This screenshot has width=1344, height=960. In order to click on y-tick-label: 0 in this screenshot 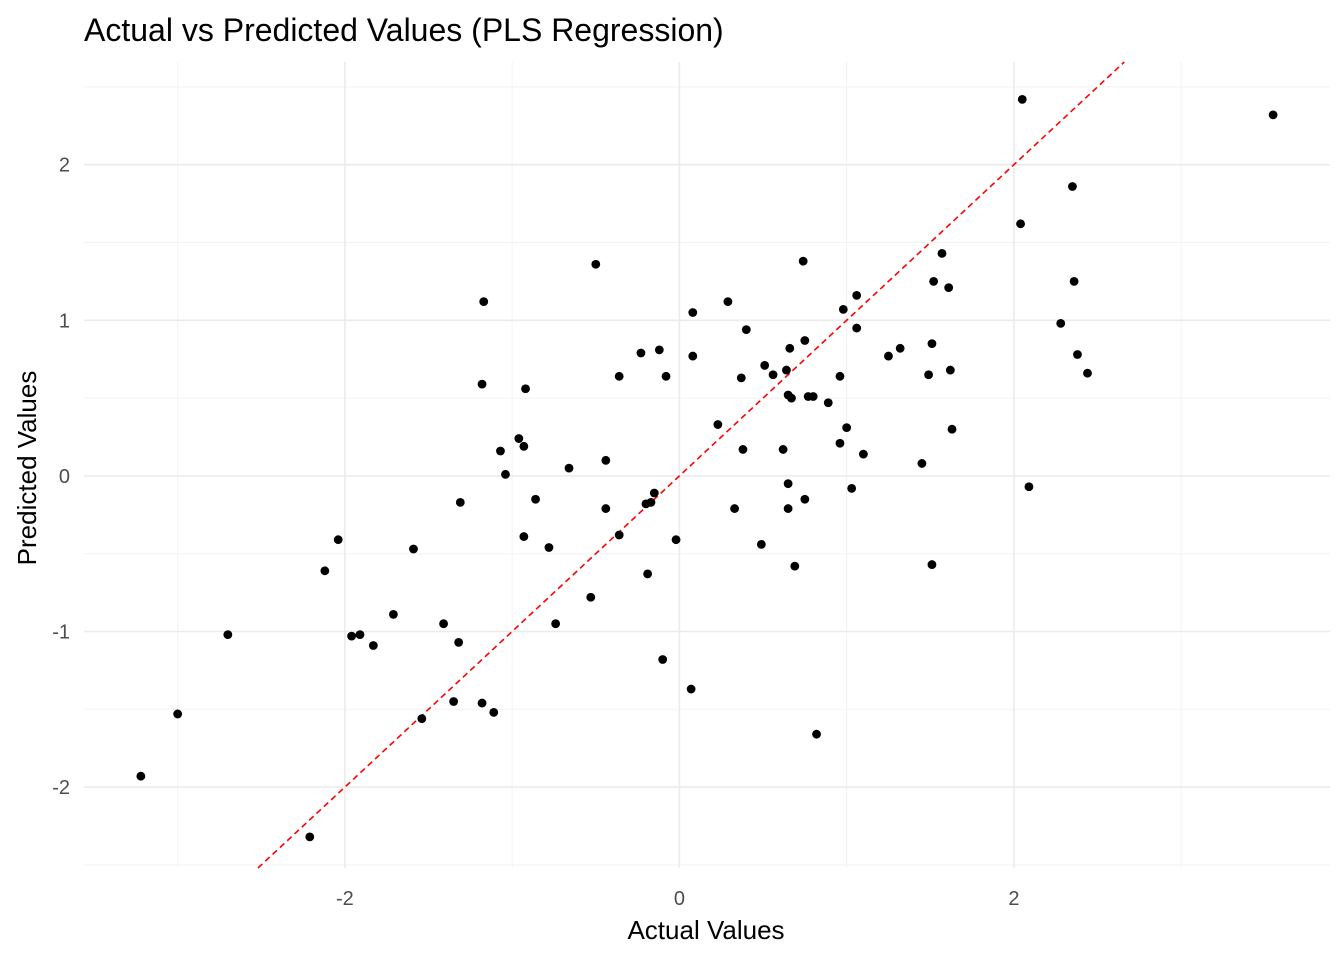, I will do `click(64, 477)`.